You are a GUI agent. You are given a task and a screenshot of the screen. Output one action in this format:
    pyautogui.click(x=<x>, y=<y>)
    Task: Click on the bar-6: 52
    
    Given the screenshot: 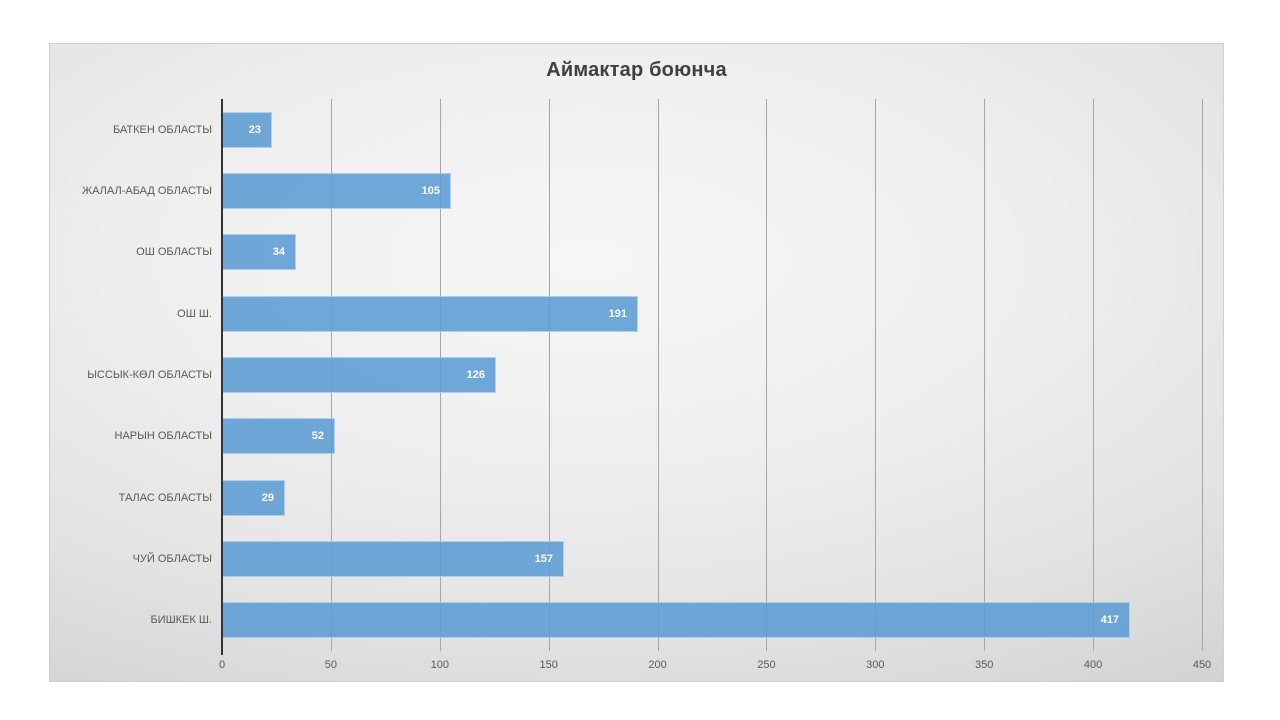 What is the action you would take?
    pyautogui.click(x=278, y=436)
    